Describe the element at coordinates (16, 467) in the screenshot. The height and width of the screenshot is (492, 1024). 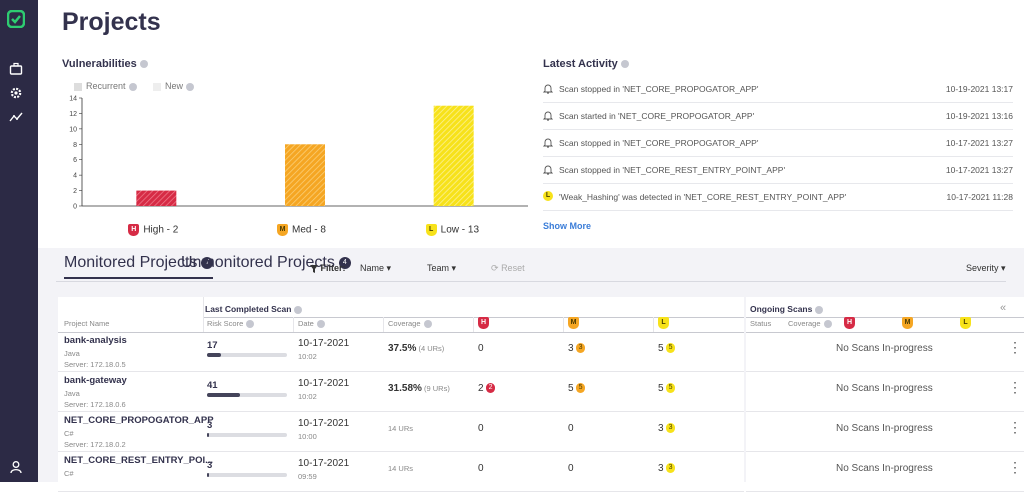
I see `user-icon` at that location.